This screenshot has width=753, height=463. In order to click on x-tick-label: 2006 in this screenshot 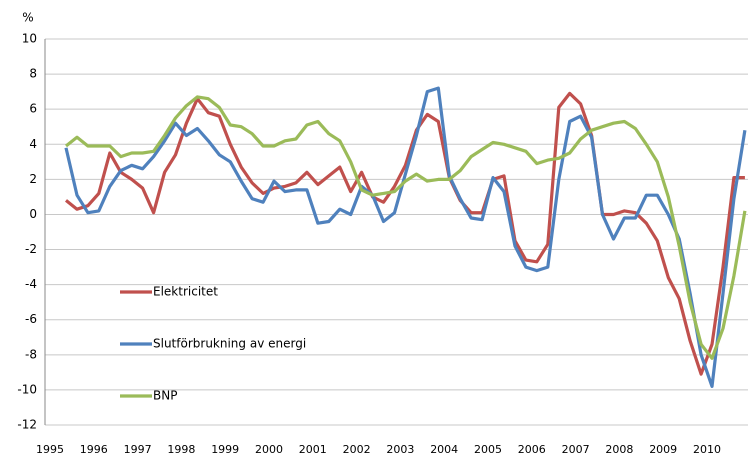, I will do `click(532, 449)`.